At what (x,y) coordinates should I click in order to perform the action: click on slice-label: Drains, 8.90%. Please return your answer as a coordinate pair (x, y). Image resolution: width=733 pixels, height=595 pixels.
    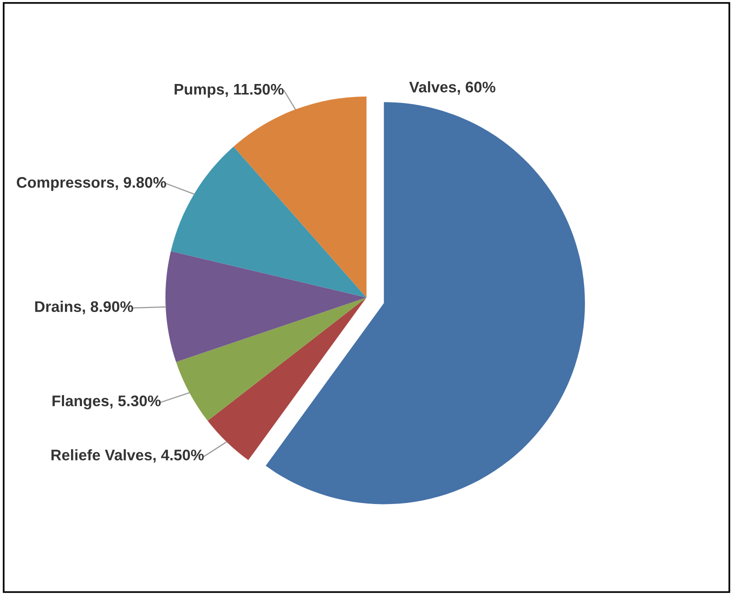
    Looking at the image, I should click on (84, 307).